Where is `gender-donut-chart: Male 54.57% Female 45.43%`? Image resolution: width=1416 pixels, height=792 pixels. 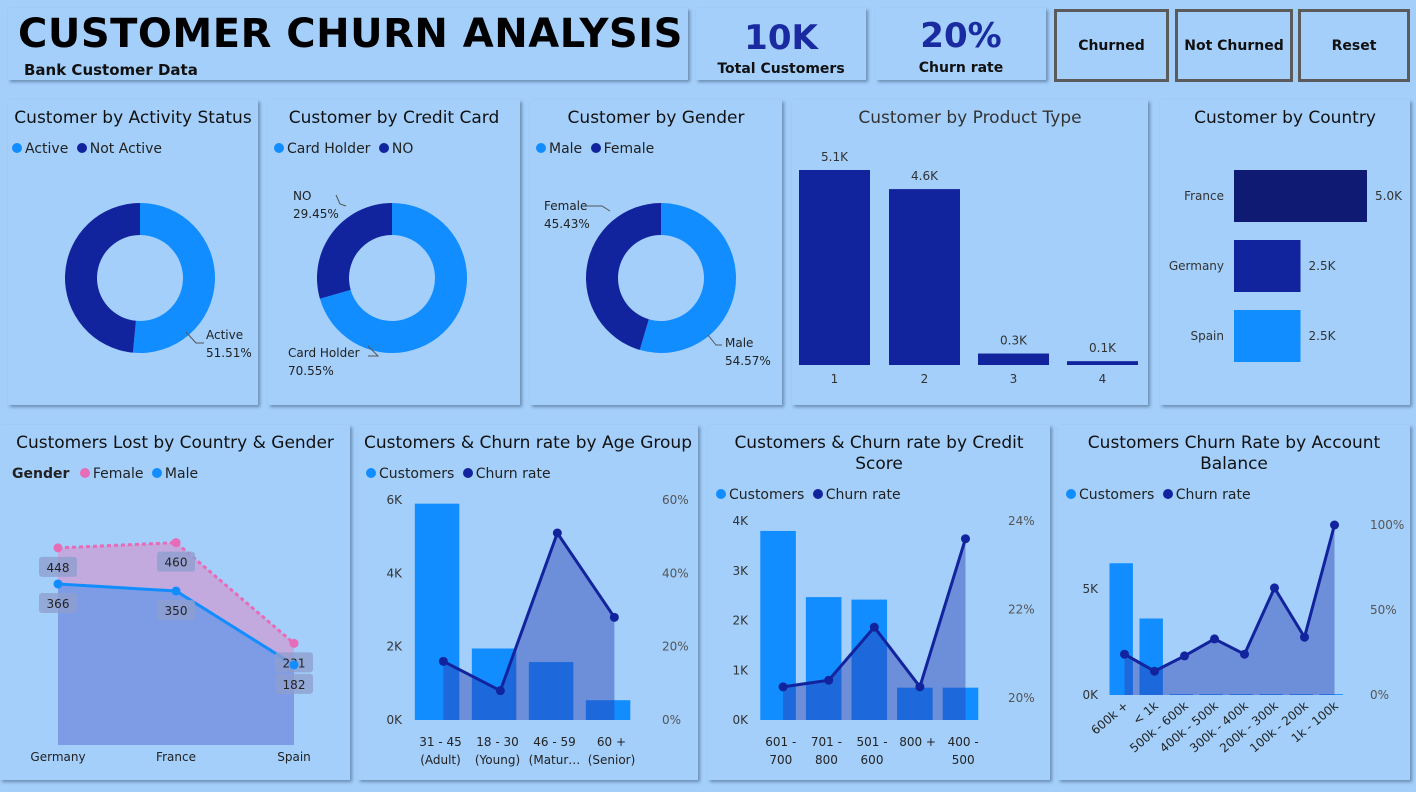
gender-donut-chart: Male 54.57% Female 45.43% is located at coordinates (657, 283).